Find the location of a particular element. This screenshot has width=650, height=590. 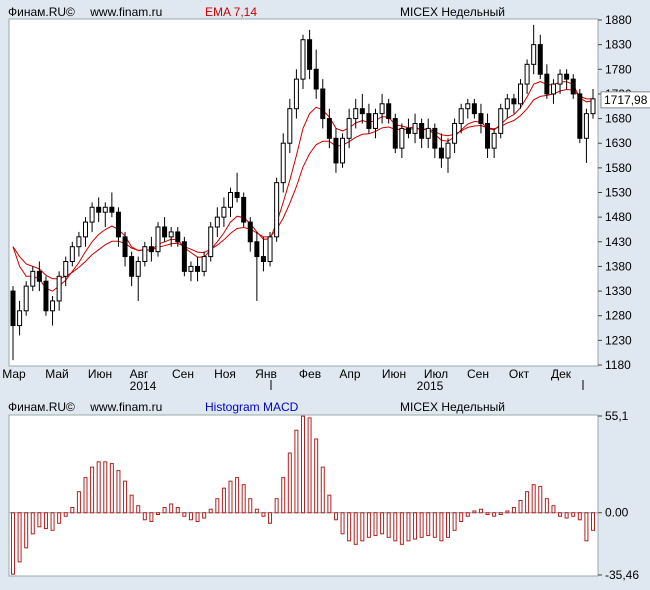

month-label: Июл is located at coordinates (436, 374).